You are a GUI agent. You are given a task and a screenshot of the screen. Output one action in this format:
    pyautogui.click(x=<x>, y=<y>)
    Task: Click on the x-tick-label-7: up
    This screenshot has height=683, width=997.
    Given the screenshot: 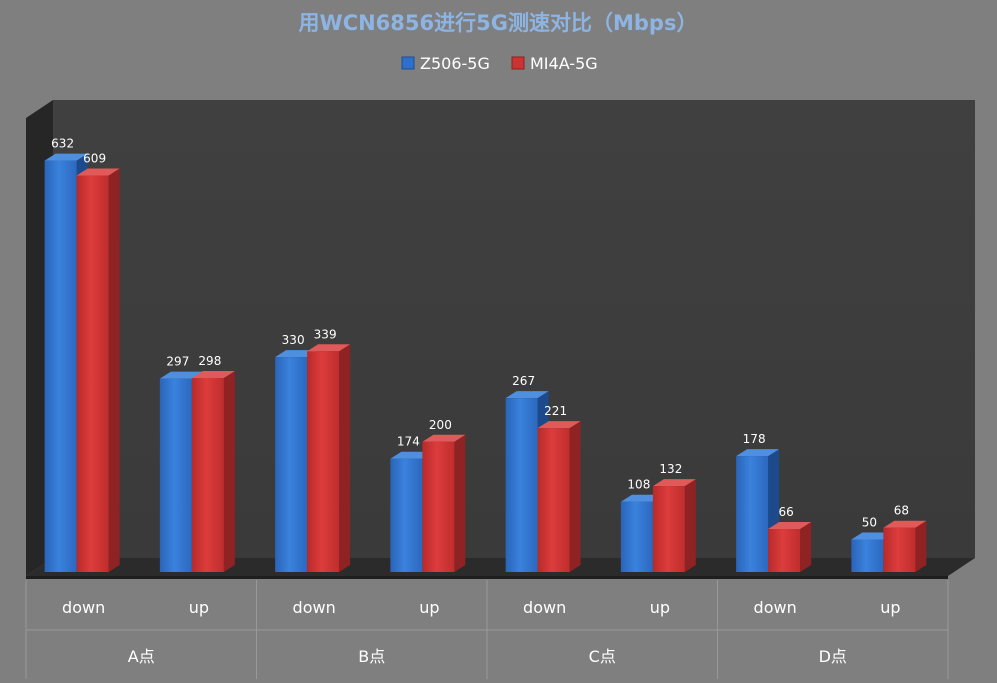 What is the action you would take?
    pyautogui.click(x=890, y=607)
    